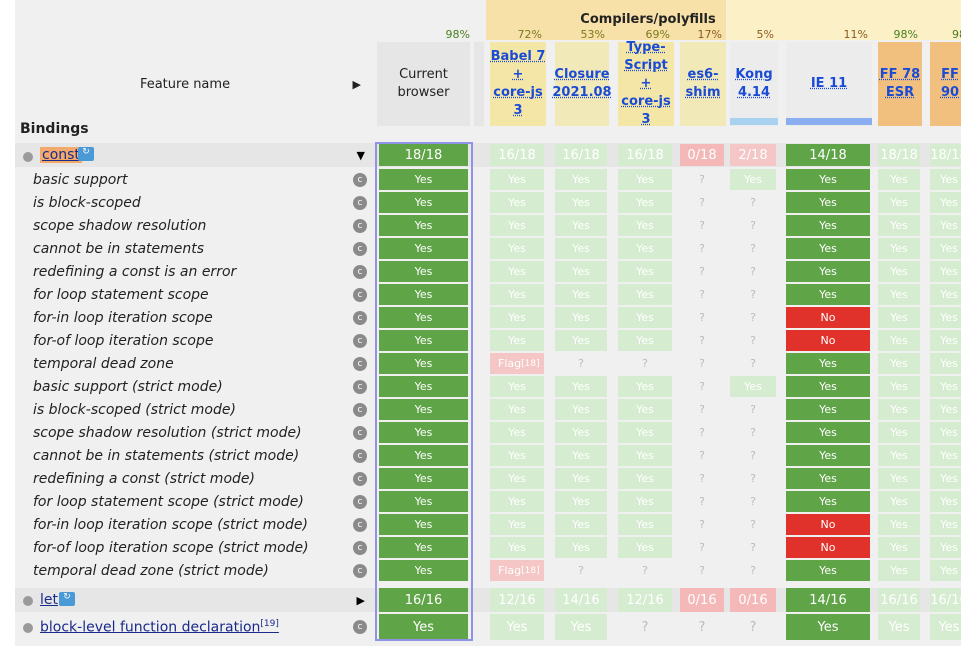 The width and height of the screenshot is (961, 646). What do you see at coordinates (423, 155) in the screenshot?
I see `current-browser-cell: 18/18` at bounding box center [423, 155].